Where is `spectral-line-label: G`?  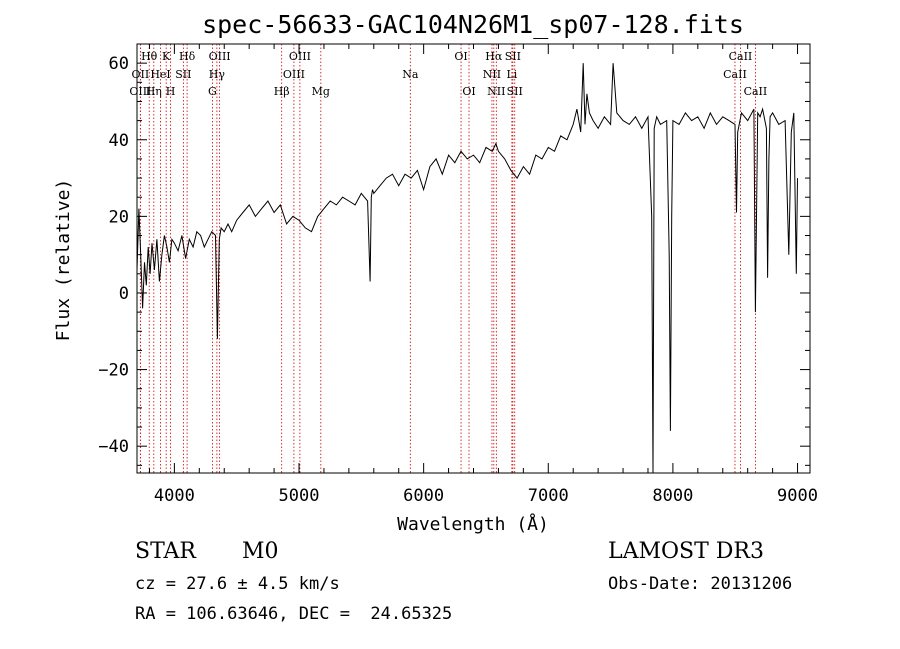
spectral-line-label: G is located at coordinates (212, 91).